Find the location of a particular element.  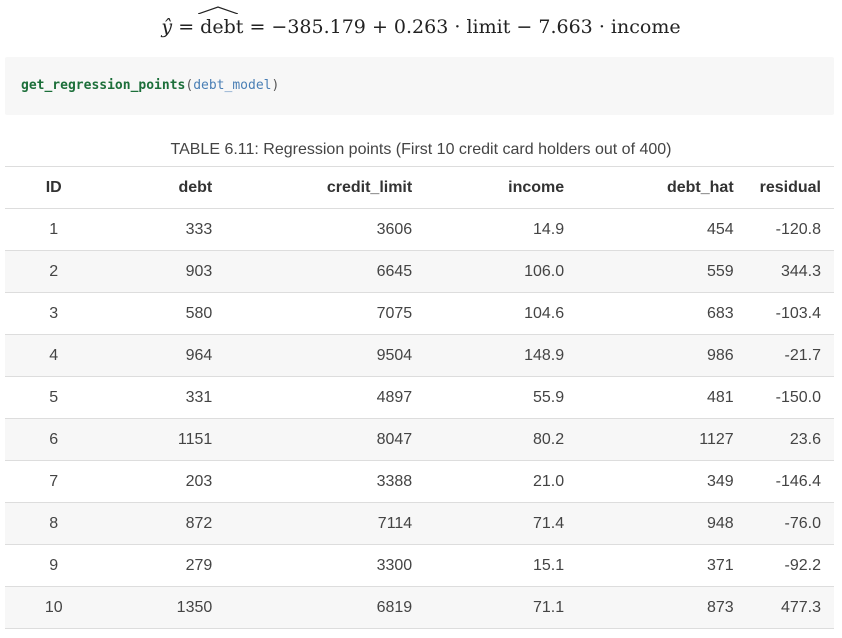

id-cell: 7 is located at coordinates (54, 481).